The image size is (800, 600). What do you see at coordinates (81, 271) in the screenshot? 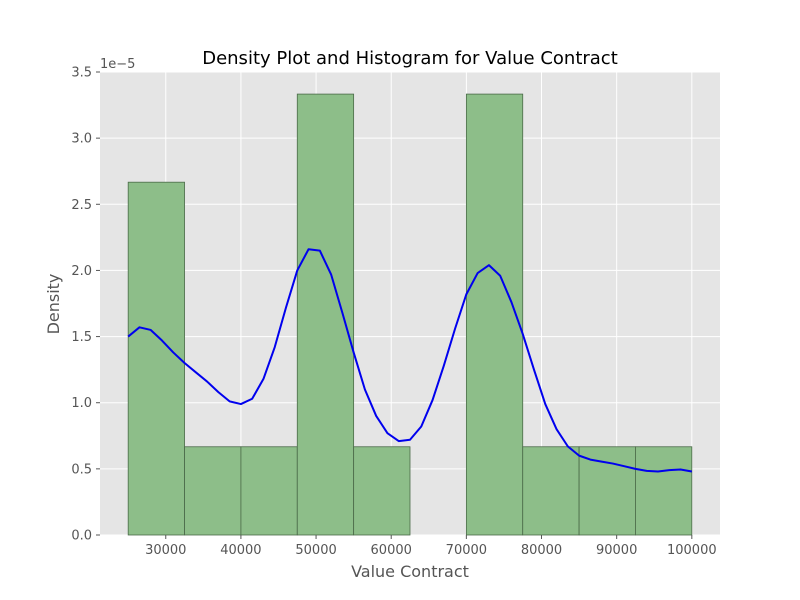
I see `y-tick-label: 2.0` at bounding box center [81, 271].